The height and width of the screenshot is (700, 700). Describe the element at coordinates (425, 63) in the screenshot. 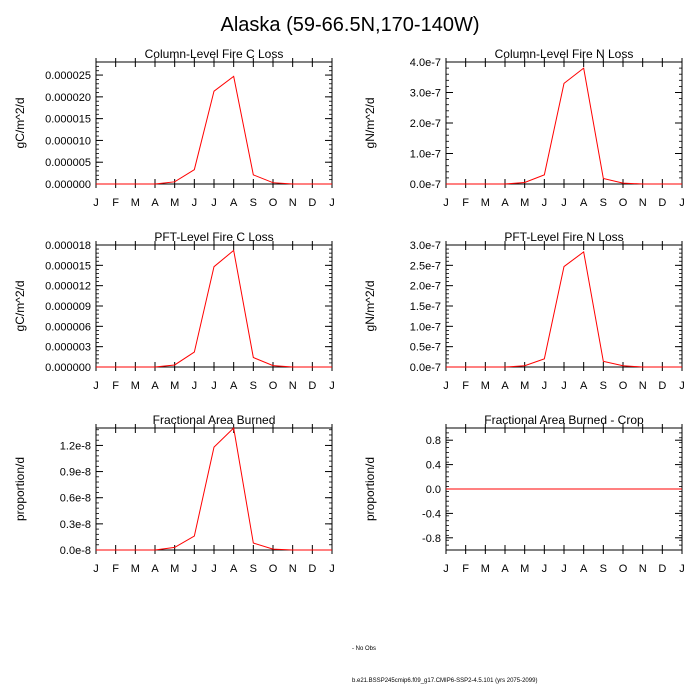

I see `y-tick-label: 4.0e-7` at that location.